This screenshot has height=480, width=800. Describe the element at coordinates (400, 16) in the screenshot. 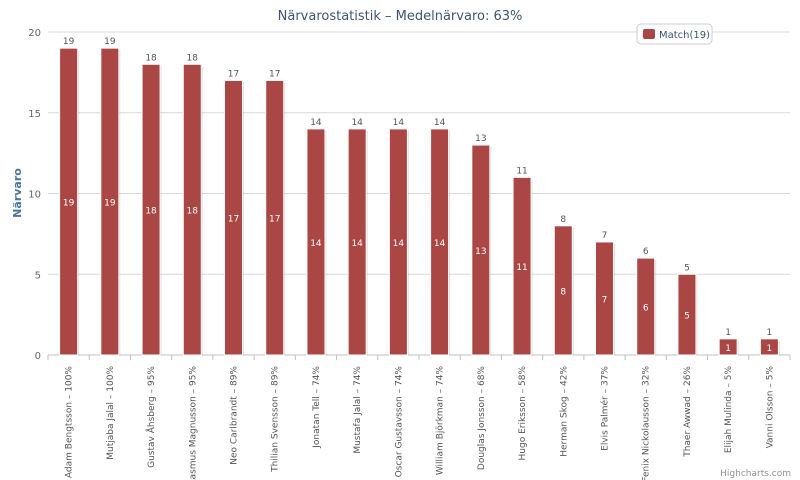

I see `chart-title: Närvarostatistik – Medelnärvaro: 63%` at that location.